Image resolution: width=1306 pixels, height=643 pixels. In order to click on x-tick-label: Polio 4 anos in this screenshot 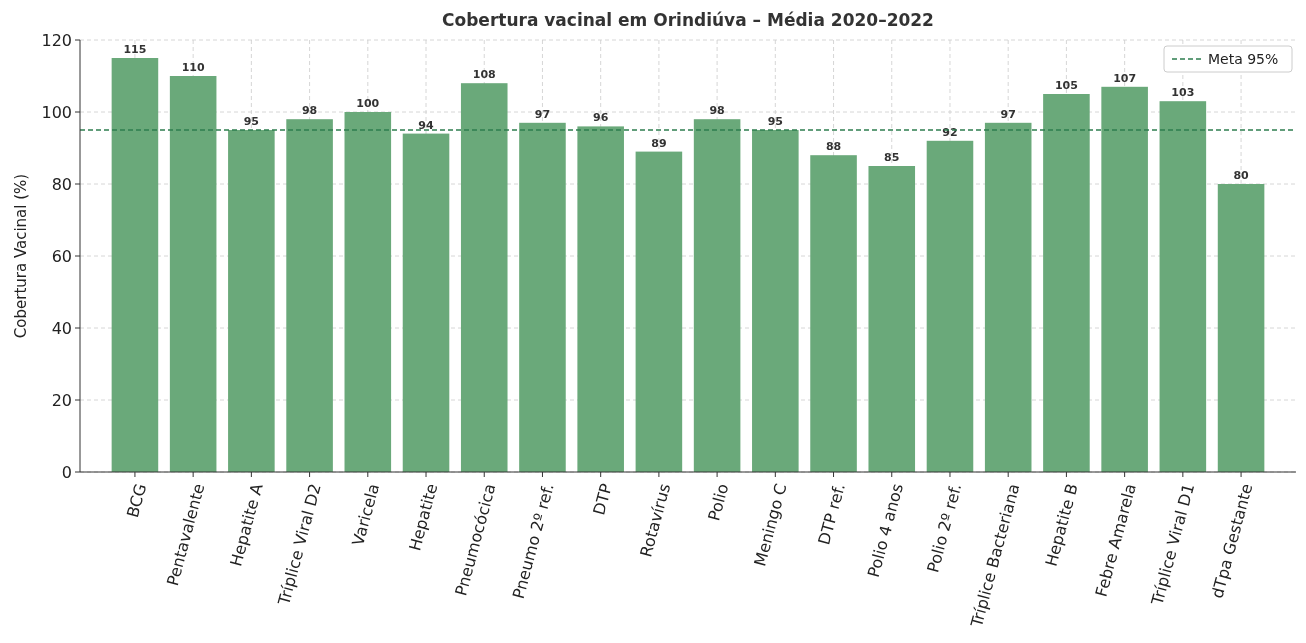, I will do `click(885, 530)`.